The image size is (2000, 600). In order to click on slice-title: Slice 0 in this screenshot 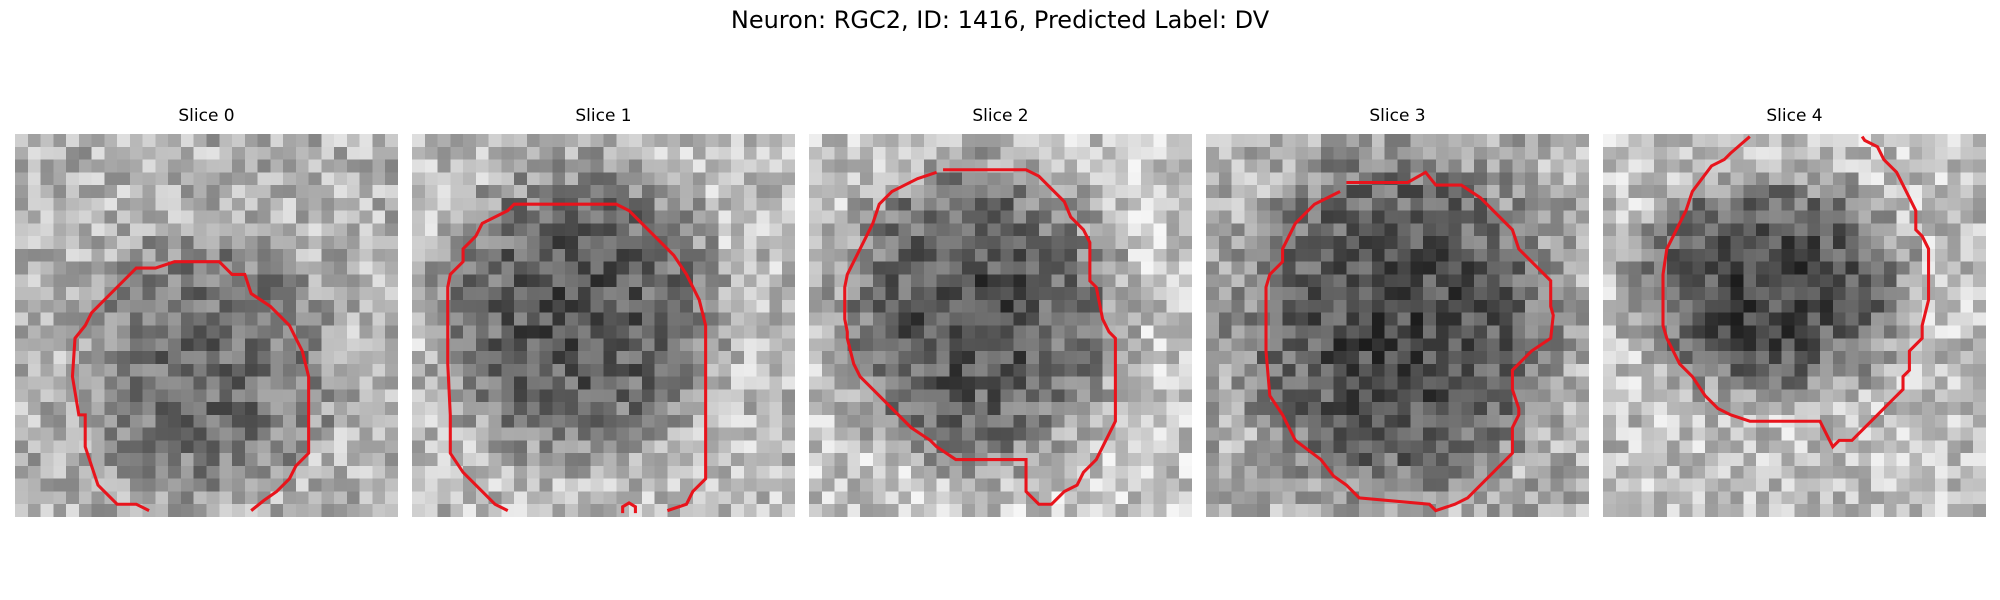, I will do `click(206, 116)`.